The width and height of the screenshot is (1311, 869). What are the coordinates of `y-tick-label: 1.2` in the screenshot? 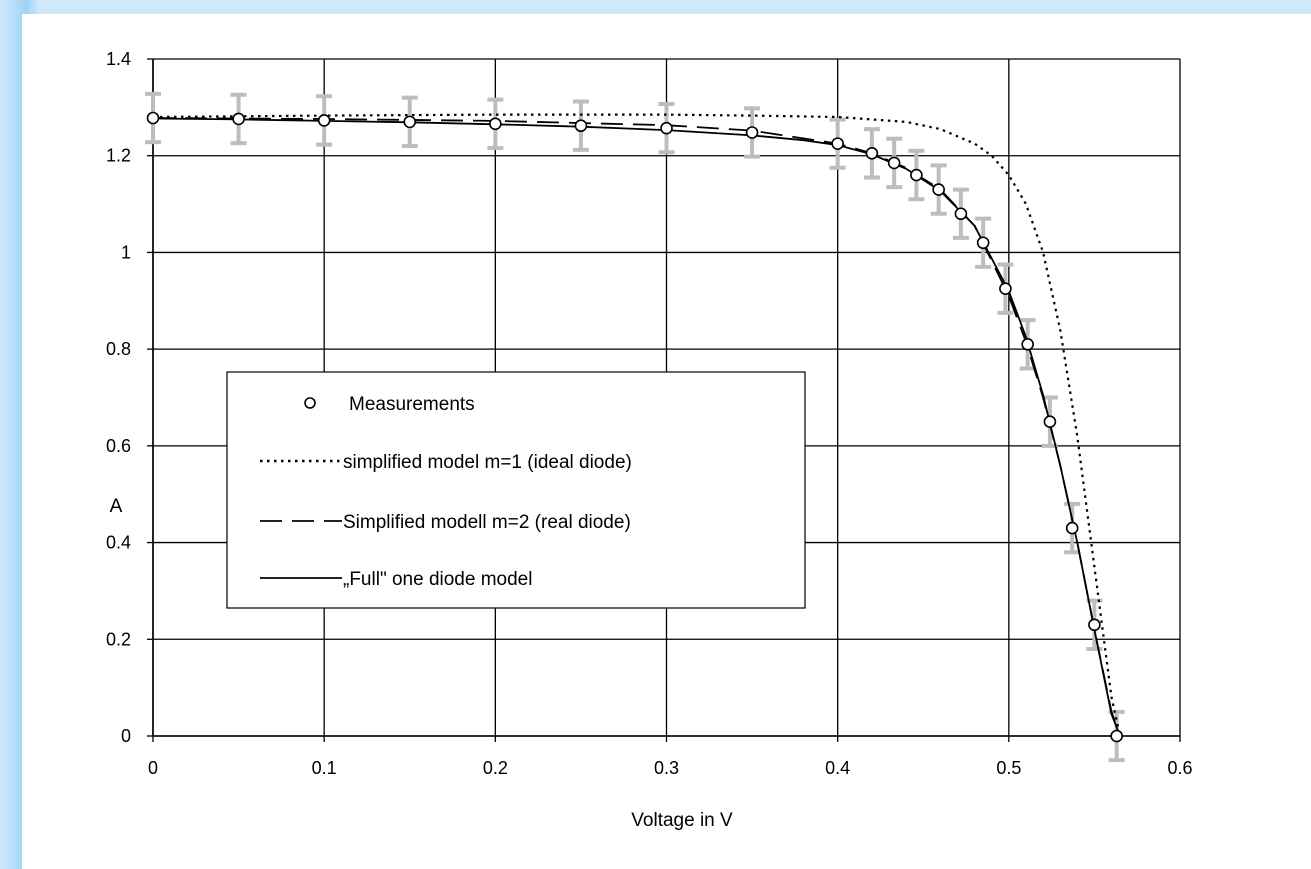 It's located at (118, 156).